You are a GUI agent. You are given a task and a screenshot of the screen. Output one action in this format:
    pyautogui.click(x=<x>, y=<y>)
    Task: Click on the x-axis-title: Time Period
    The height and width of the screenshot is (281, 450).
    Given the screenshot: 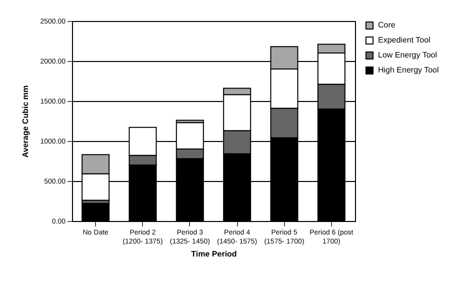 What is the action you would take?
    pyautogui.click(x=214, y=254)
    